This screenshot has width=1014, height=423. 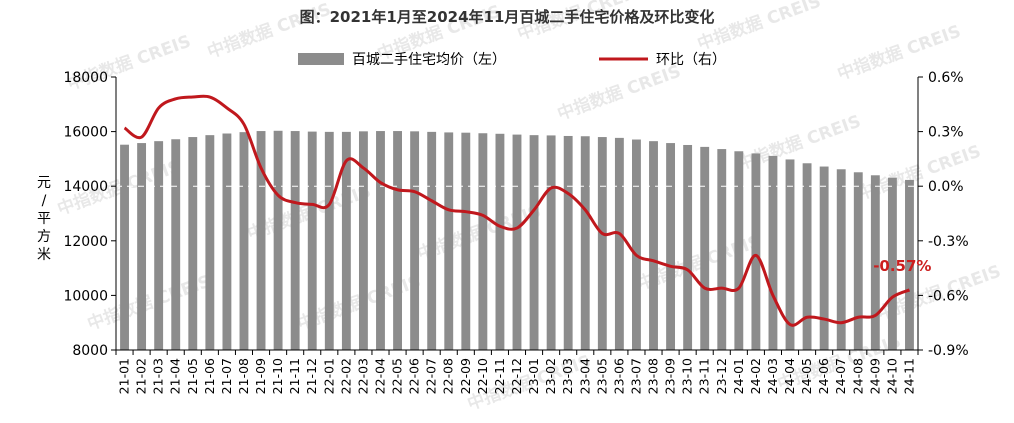 I want to click on chart-title: 图：2021年1月至2024年11月百城二手住宅价格及环比变化, so click(x=507, y=17).